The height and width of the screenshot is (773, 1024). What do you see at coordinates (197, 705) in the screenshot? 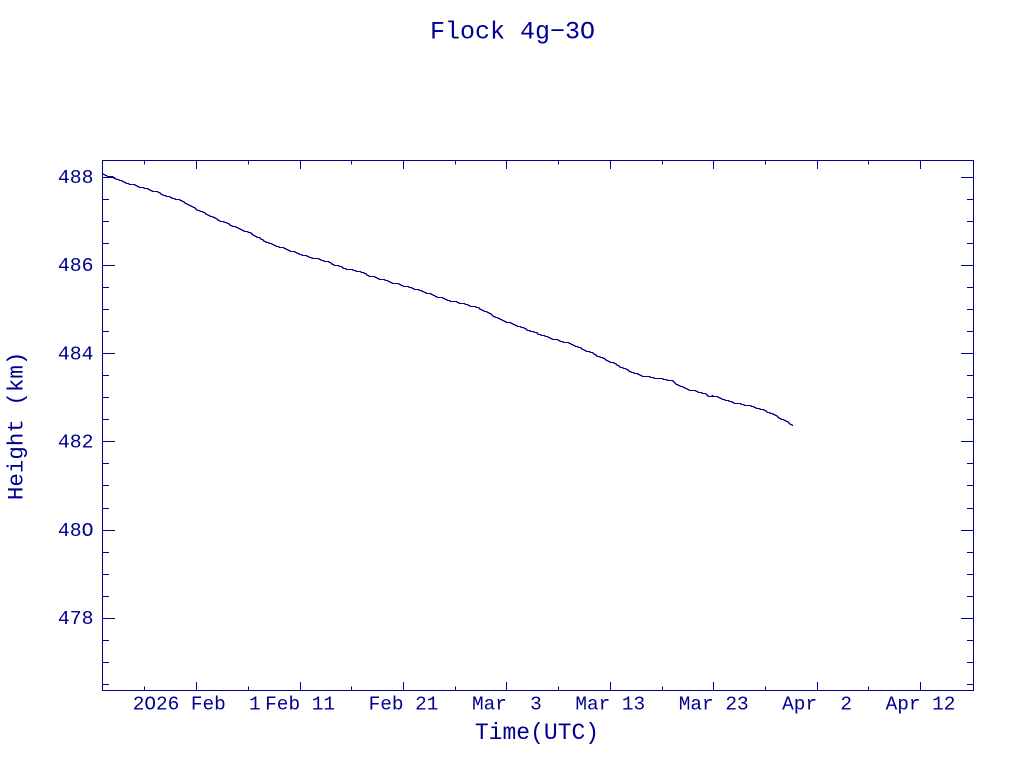
I see `svg-text: 2O26 Feb 1` at bounding box center [197, 705].